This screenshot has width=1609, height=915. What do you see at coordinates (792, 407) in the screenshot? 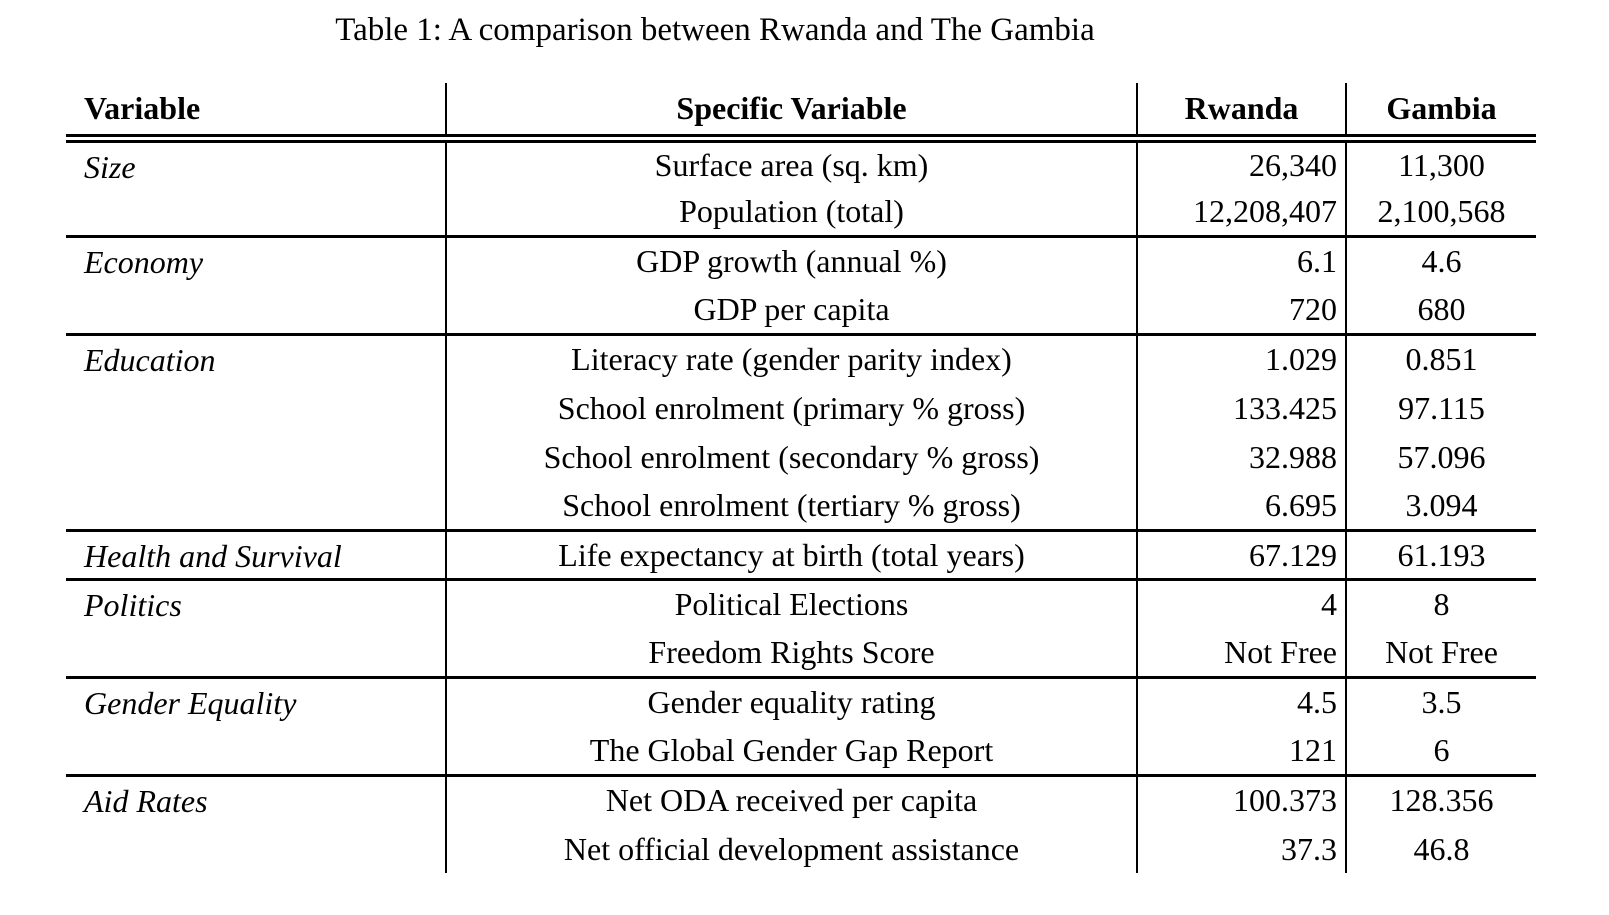
I see `specific-variable-cell: School enrolment (primary % gross)` at bounding box center [792, 407].